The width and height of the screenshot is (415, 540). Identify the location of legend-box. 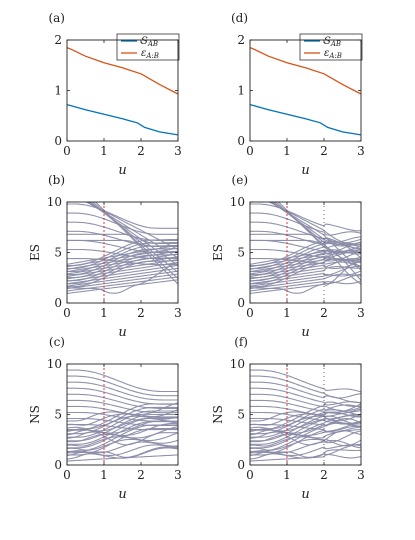
(331, 47).